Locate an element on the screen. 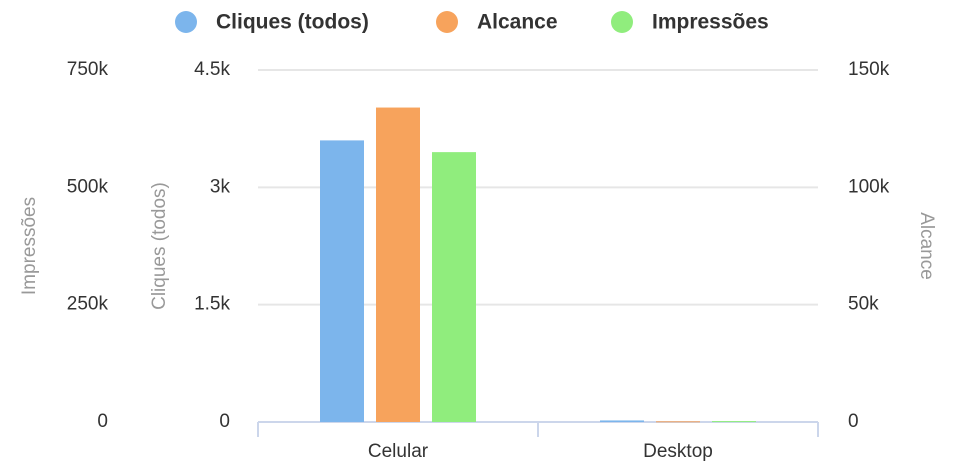 The width and height of the screenshot is (958, 467). y-tick-label: 4.5k is located at coordinates (212, 69).